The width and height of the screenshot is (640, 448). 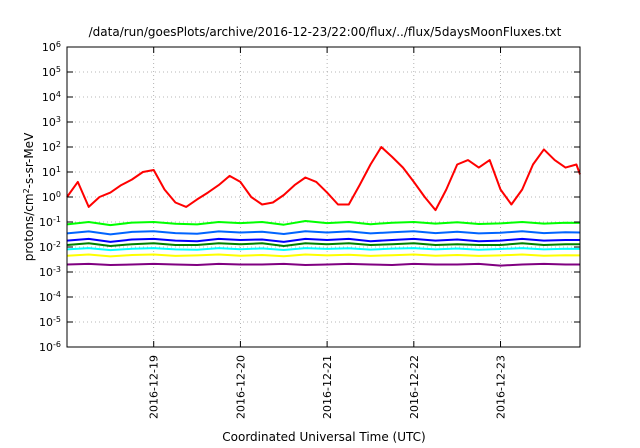 What do you see at coordinates (57, 269) in the screenshot?
I see `y-tick-label-exponent: -3` at bounding box center [57, 269].